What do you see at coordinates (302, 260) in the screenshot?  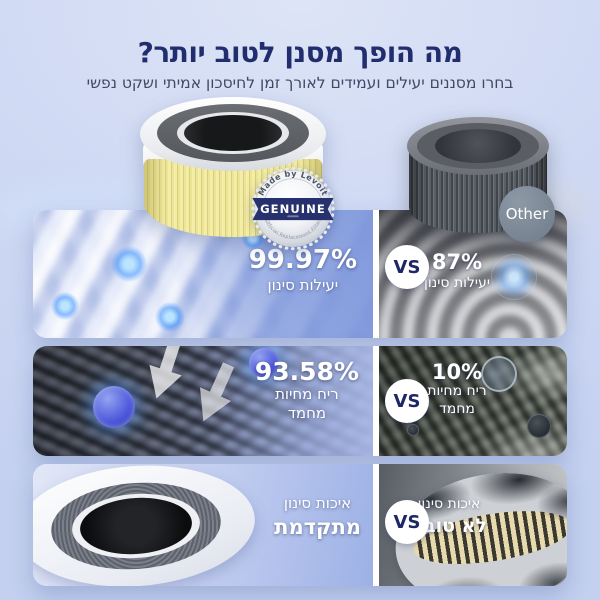 I see `stat-value: 99.97%` at bounding box center [302, 260].